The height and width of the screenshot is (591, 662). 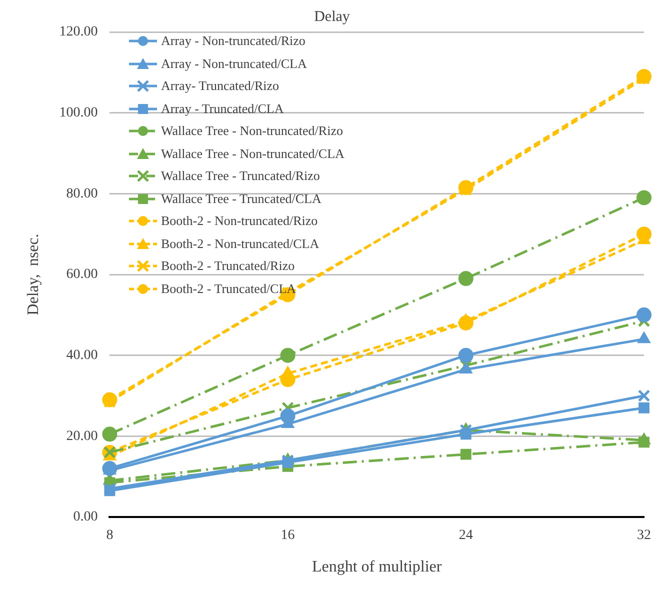 What do you see at coordinates (252, 153) in the screenshot?
I see `legend-label: Wallace Tree - Non-truncated/CLA` at bounding box center [252, 153].